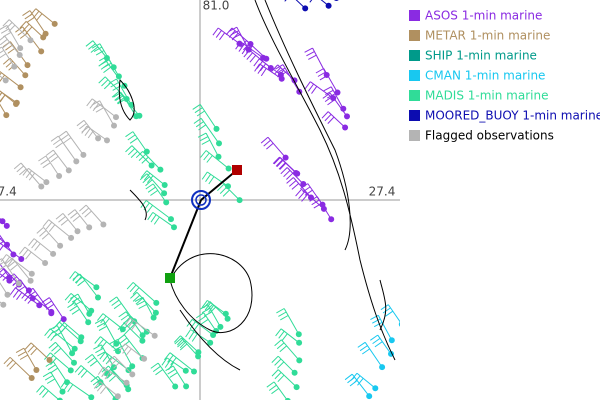 This screenshot has width=600, height=400. Describe the element at coordinates (8, 192) in the screenshot. I see `grid-label: 27.4` at that location.